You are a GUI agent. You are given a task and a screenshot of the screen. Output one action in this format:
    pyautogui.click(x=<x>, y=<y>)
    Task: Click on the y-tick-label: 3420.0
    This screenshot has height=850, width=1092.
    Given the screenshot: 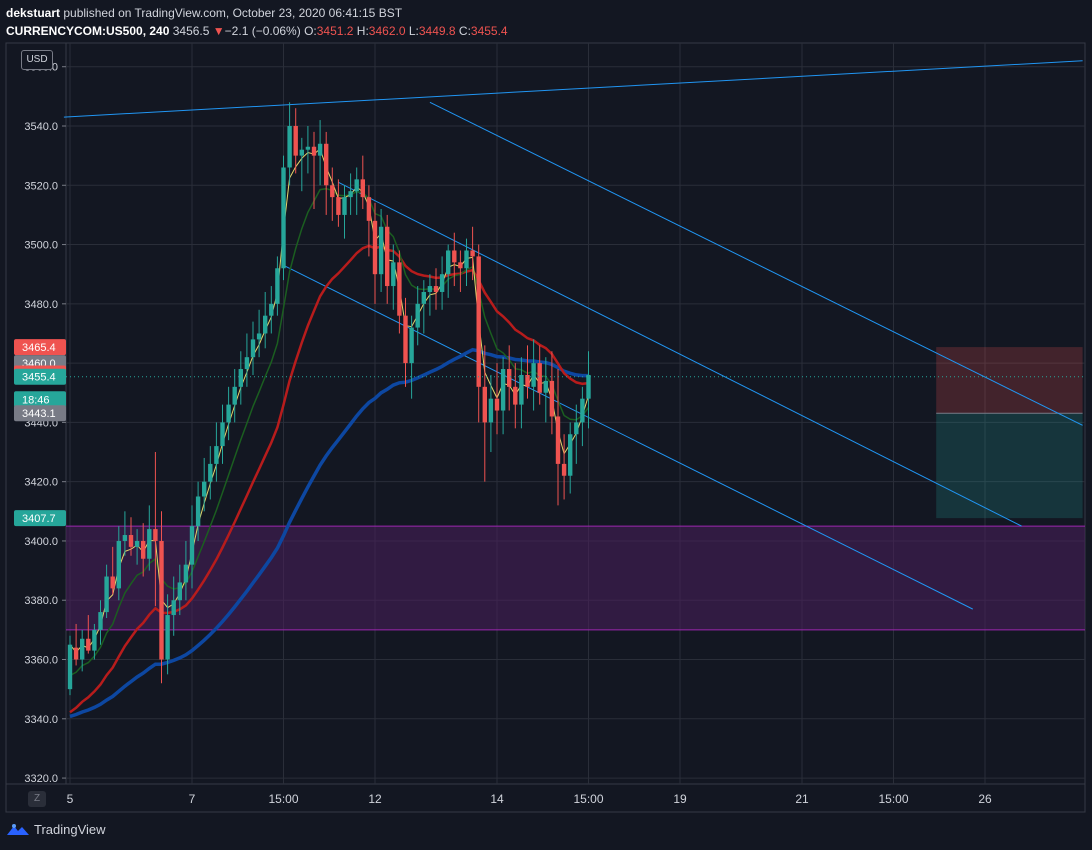 What is the action you would take?
    pyautogui.click(x=41, y=483)
    